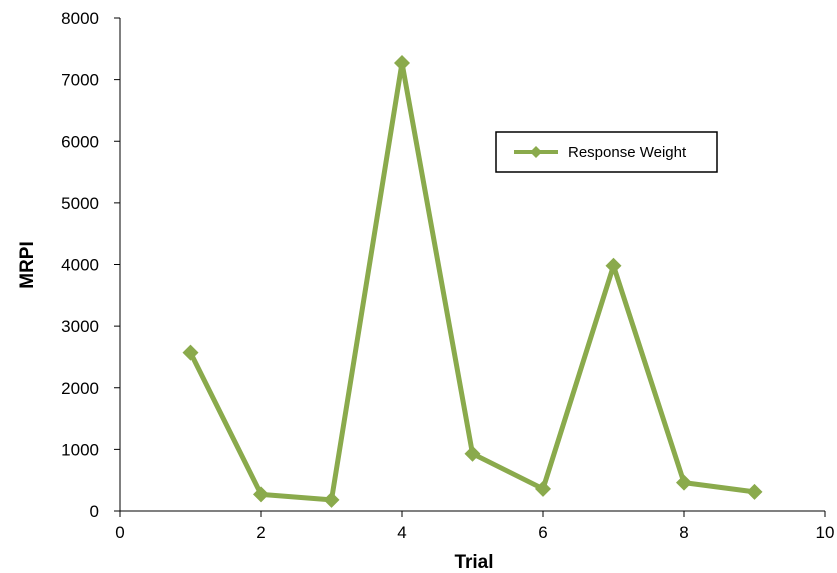 The width and height of the screenshot is (837, 573). Describe the element at coordinates (683, 532) in the screenshot. I see `x-tick-label: 8` at that location.